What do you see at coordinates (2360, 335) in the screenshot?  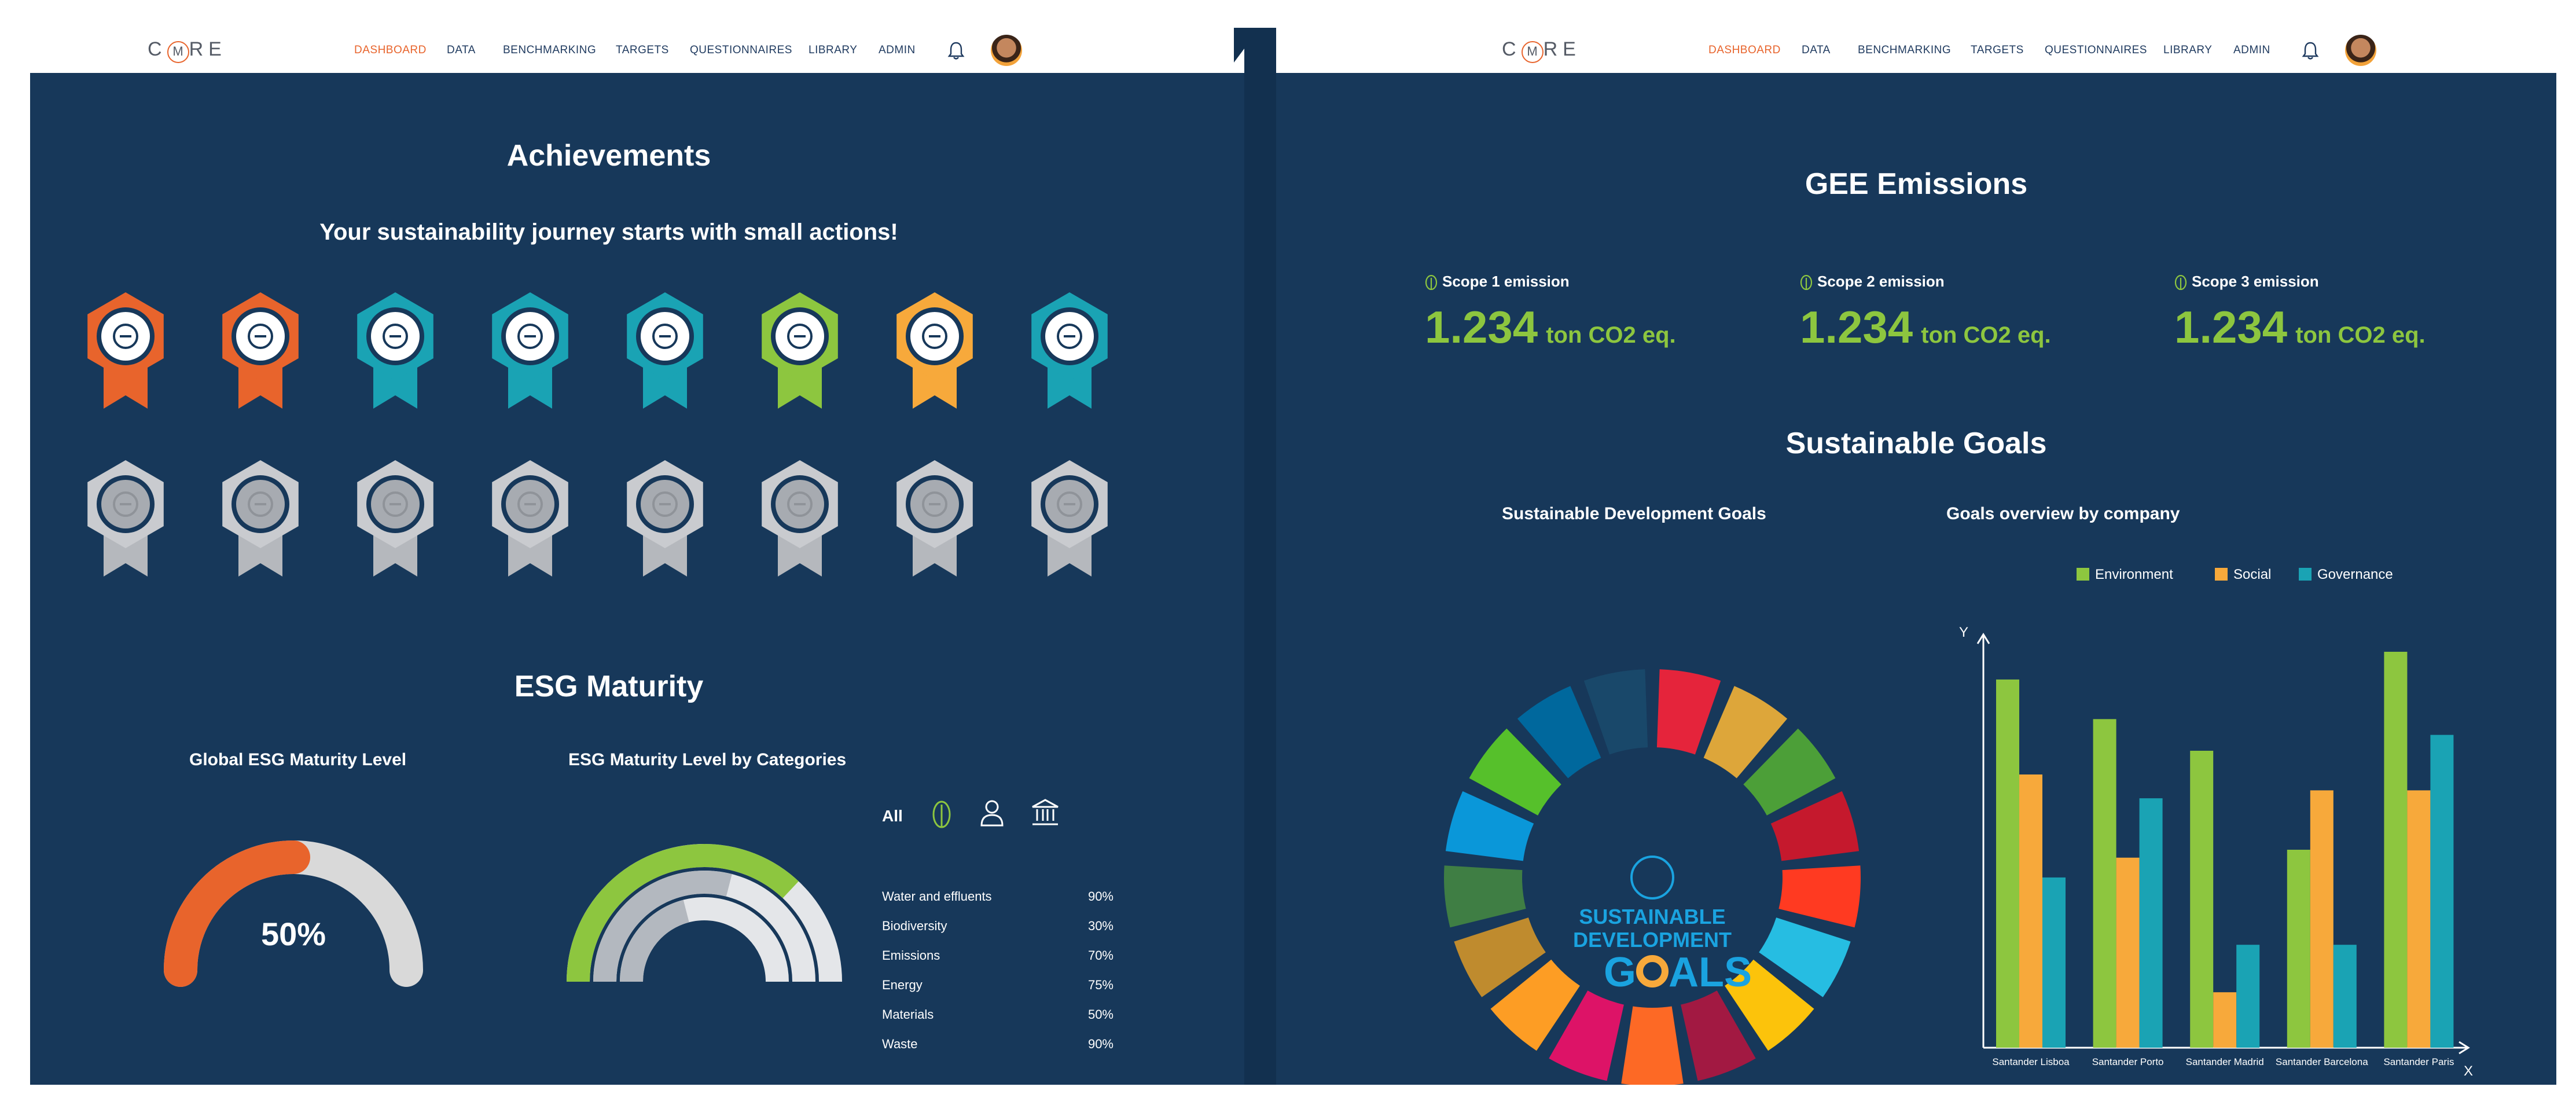 I see `scope-3-unit: ton CO2 eq.` at bounding box center [2360, 335].